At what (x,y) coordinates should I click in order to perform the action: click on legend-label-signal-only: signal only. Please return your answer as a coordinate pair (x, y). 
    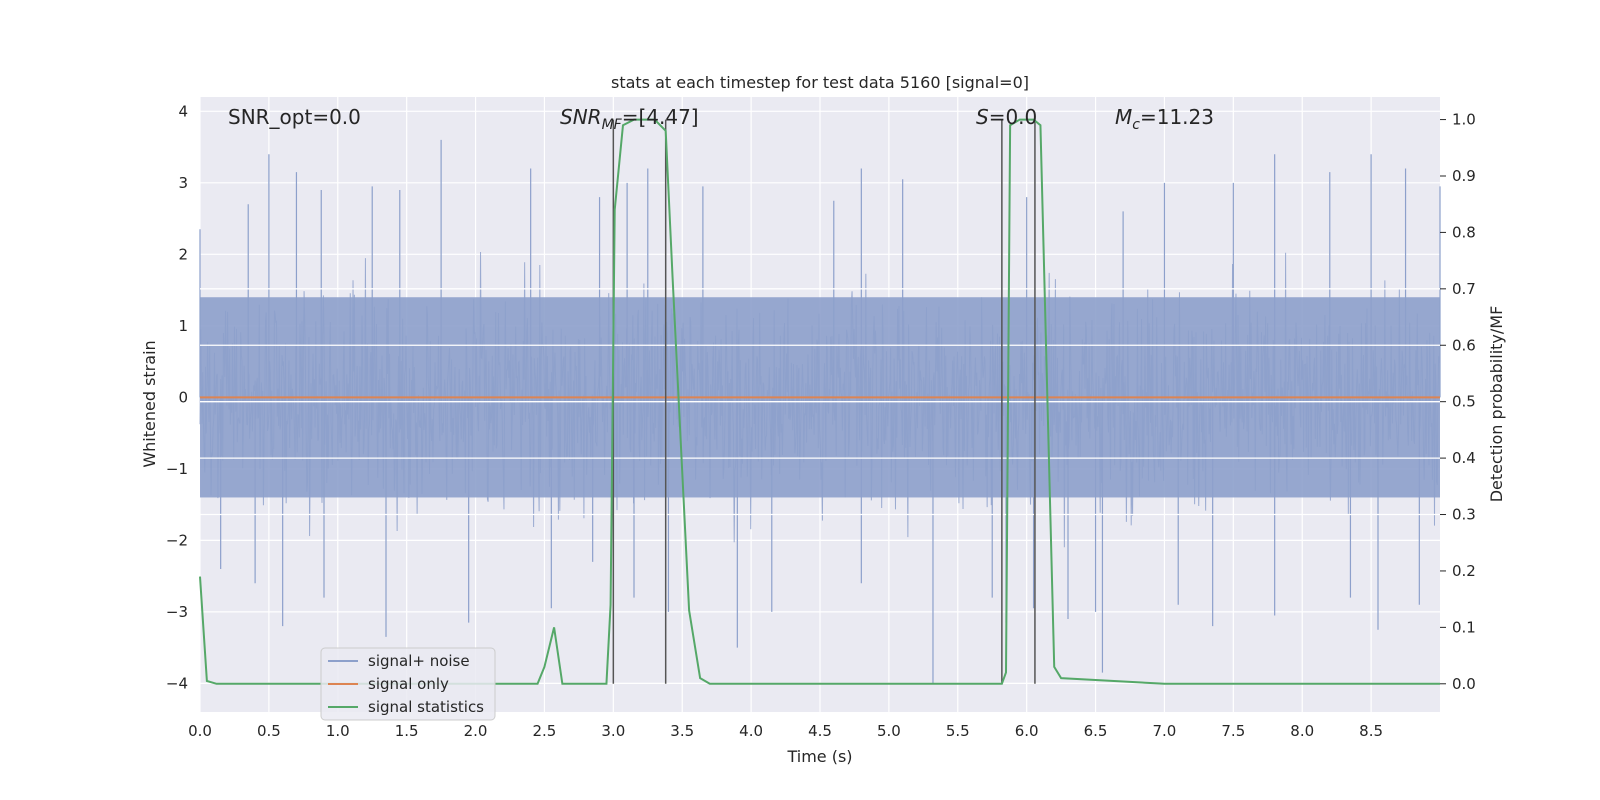
    Looking at the image, I should click on (408, 684).